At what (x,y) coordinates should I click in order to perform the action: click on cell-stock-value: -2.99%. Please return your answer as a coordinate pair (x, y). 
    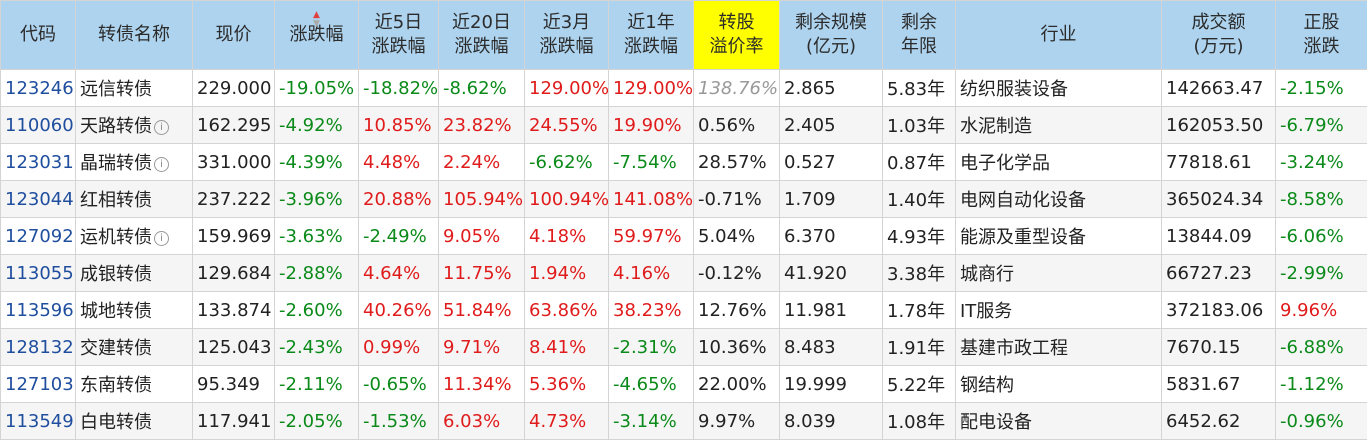
    Looking at the image, I should click on (1312, 273).